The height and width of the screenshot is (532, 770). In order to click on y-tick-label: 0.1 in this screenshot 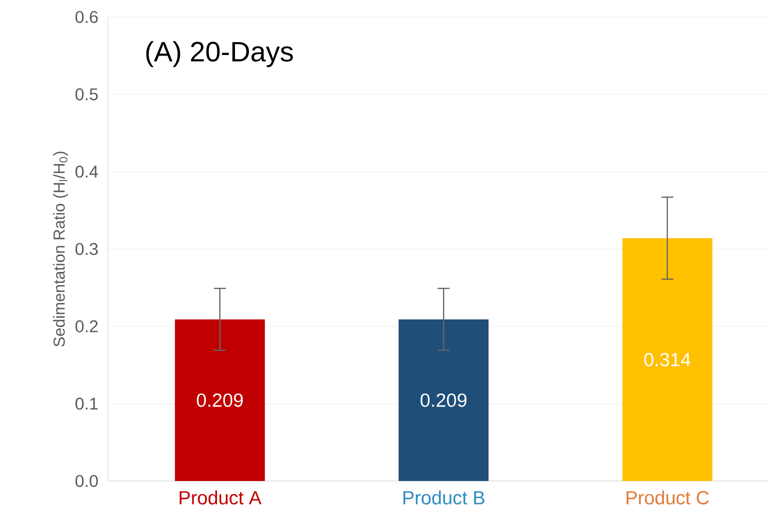, I will do `click(87, 404)`.